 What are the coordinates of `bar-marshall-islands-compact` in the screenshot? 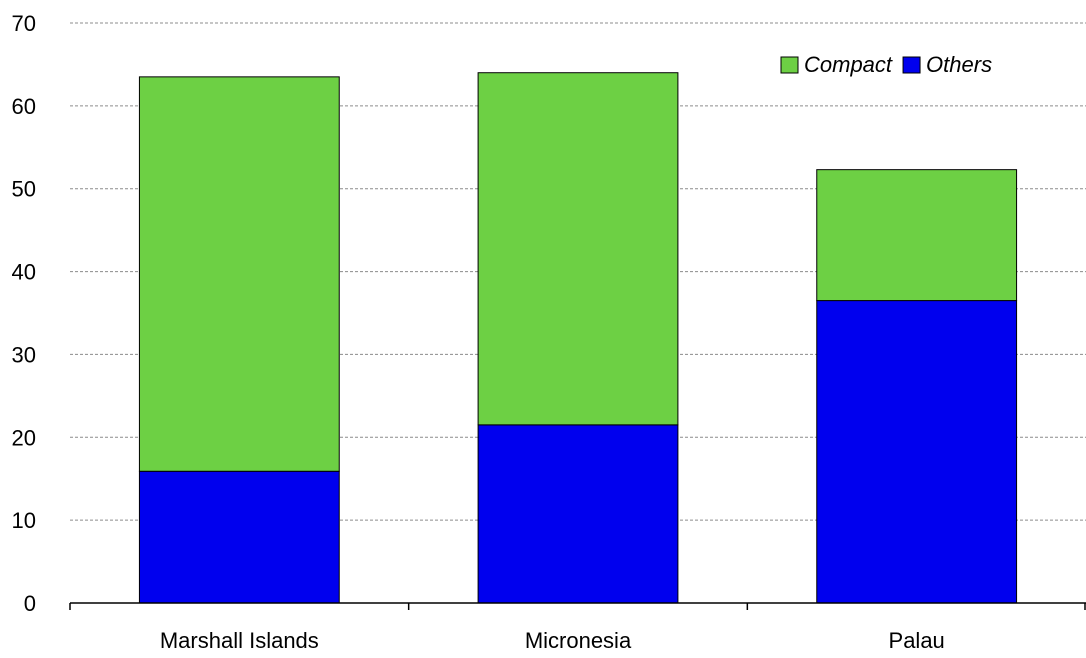 It's located at (239, 274).